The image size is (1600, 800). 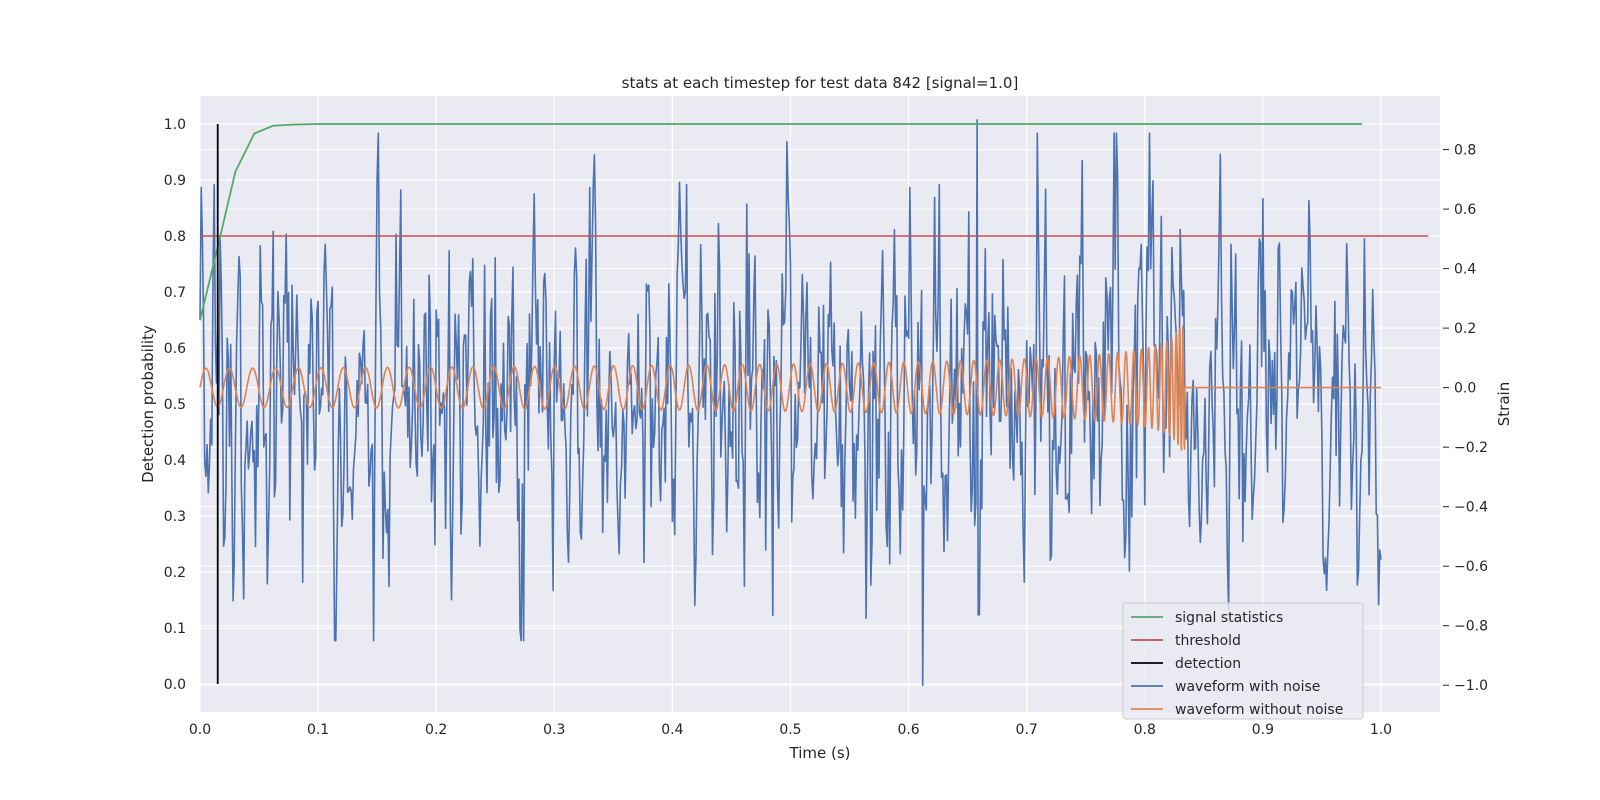 What do you see at coordinates (908, 730) in the screenshot?
I see `x-tick-label: 0.6` at bounding box center [908, 730].